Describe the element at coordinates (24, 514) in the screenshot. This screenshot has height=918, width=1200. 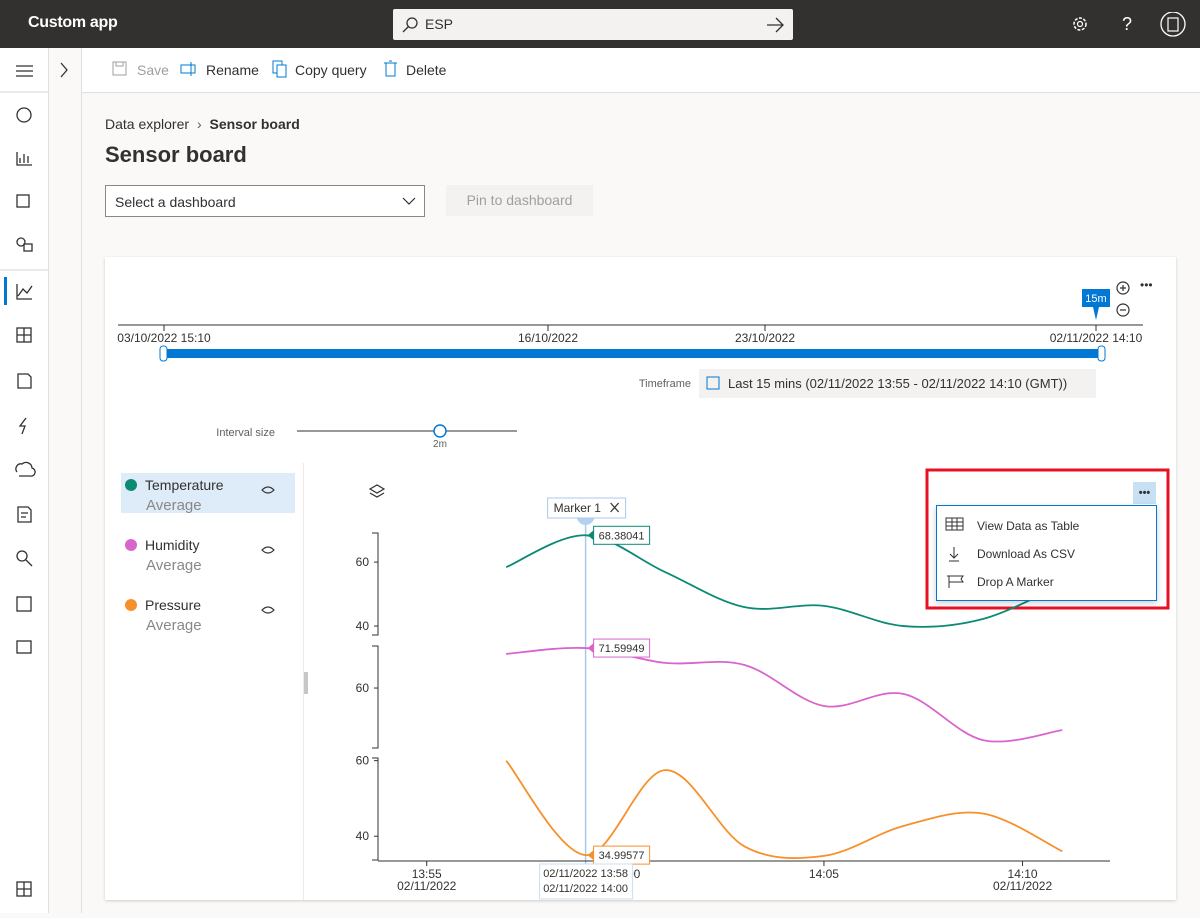
I see `nav-templates` at that location.